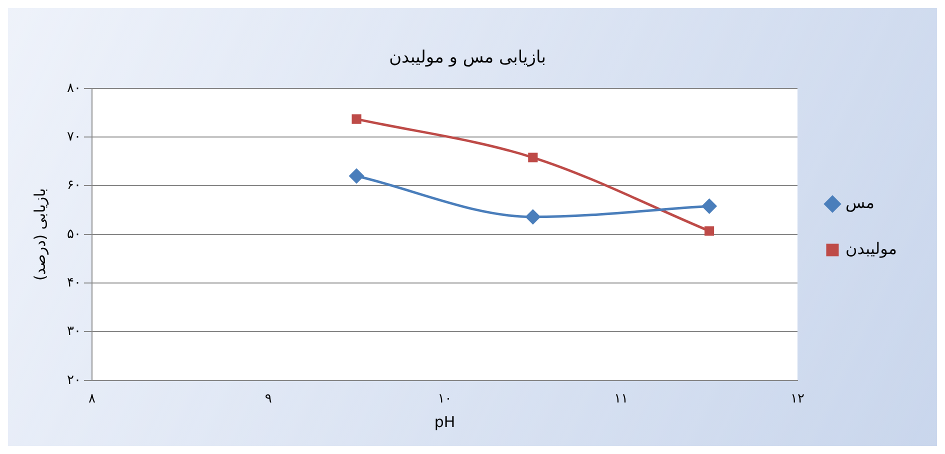 Image resolution: width=945 pixels, height=454 pixels. What do you see at coordinates (621, 399) in the screenshot?
I see `x-tick-label: ۱۱` at bounding box center [621, 399].